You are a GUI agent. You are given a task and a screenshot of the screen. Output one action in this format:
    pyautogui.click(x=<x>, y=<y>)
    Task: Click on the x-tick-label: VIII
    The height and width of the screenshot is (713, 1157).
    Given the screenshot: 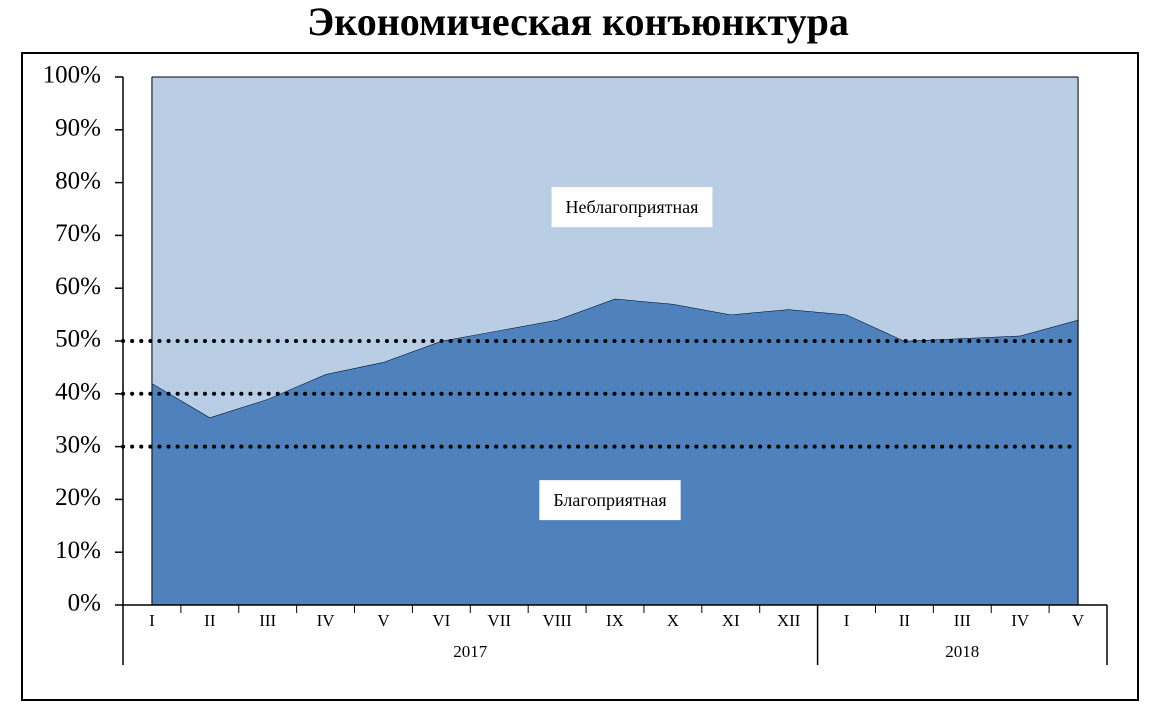 What is the action you would take?
    pyautogui.click(x=557, y=620)
    